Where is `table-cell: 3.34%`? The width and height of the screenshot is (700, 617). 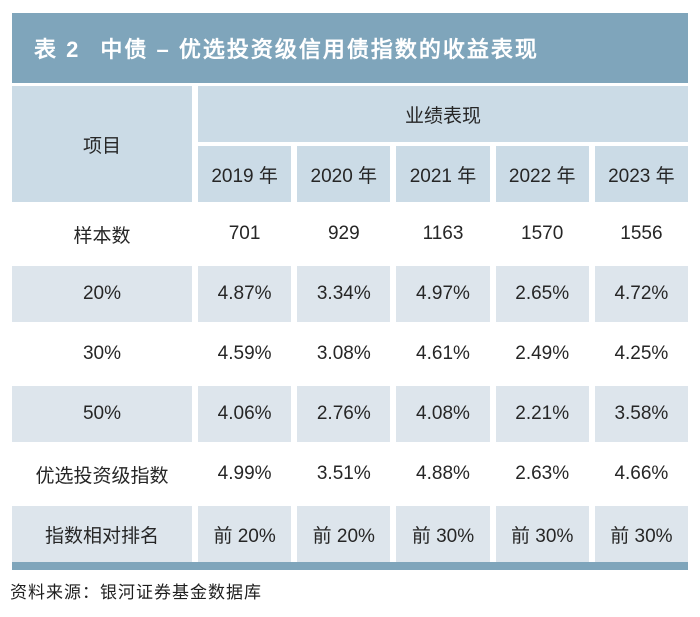 table-cell: 3.34% is located at coordinates (344, 294).